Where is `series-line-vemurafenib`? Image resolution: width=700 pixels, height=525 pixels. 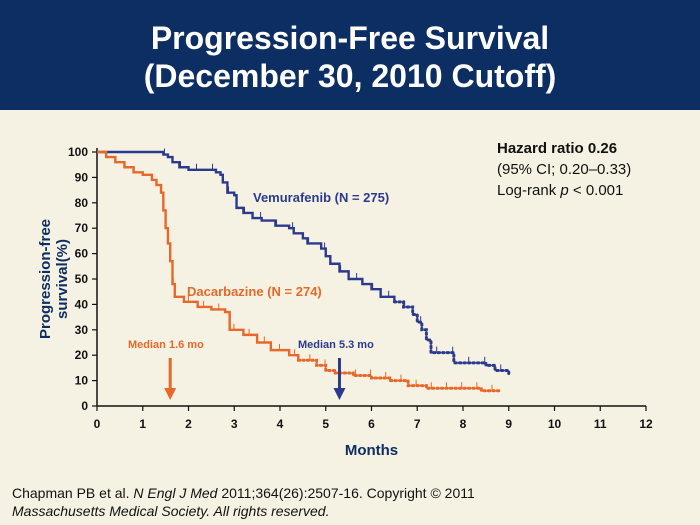
series-line-vemurafenib is located at coordinates (246, 226).